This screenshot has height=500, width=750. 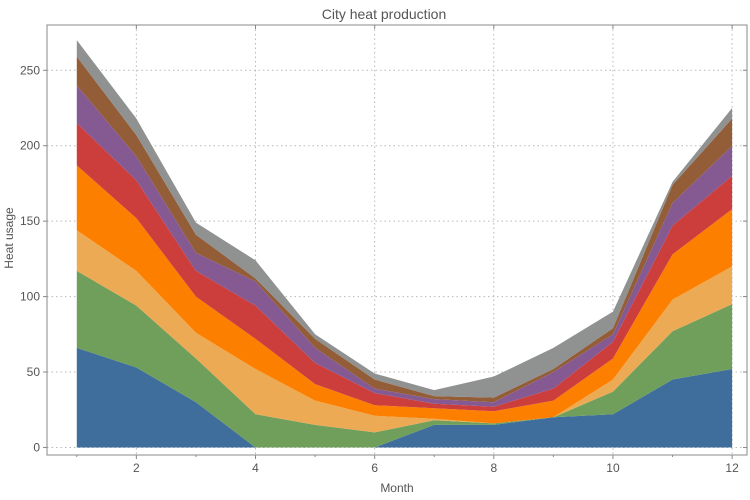 I want to click on x-tick-label-12: 12, so click(x=732, y=468).